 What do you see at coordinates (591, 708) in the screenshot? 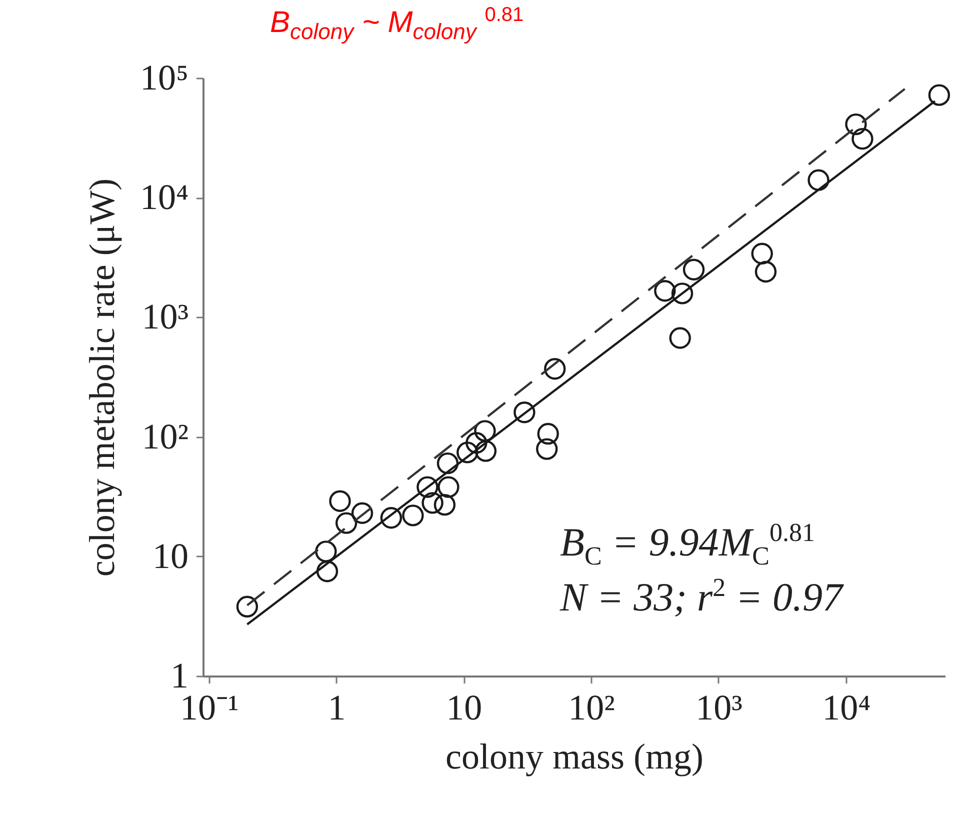
I see `x-tick-label: 10²` at bounding box center [591, 708].